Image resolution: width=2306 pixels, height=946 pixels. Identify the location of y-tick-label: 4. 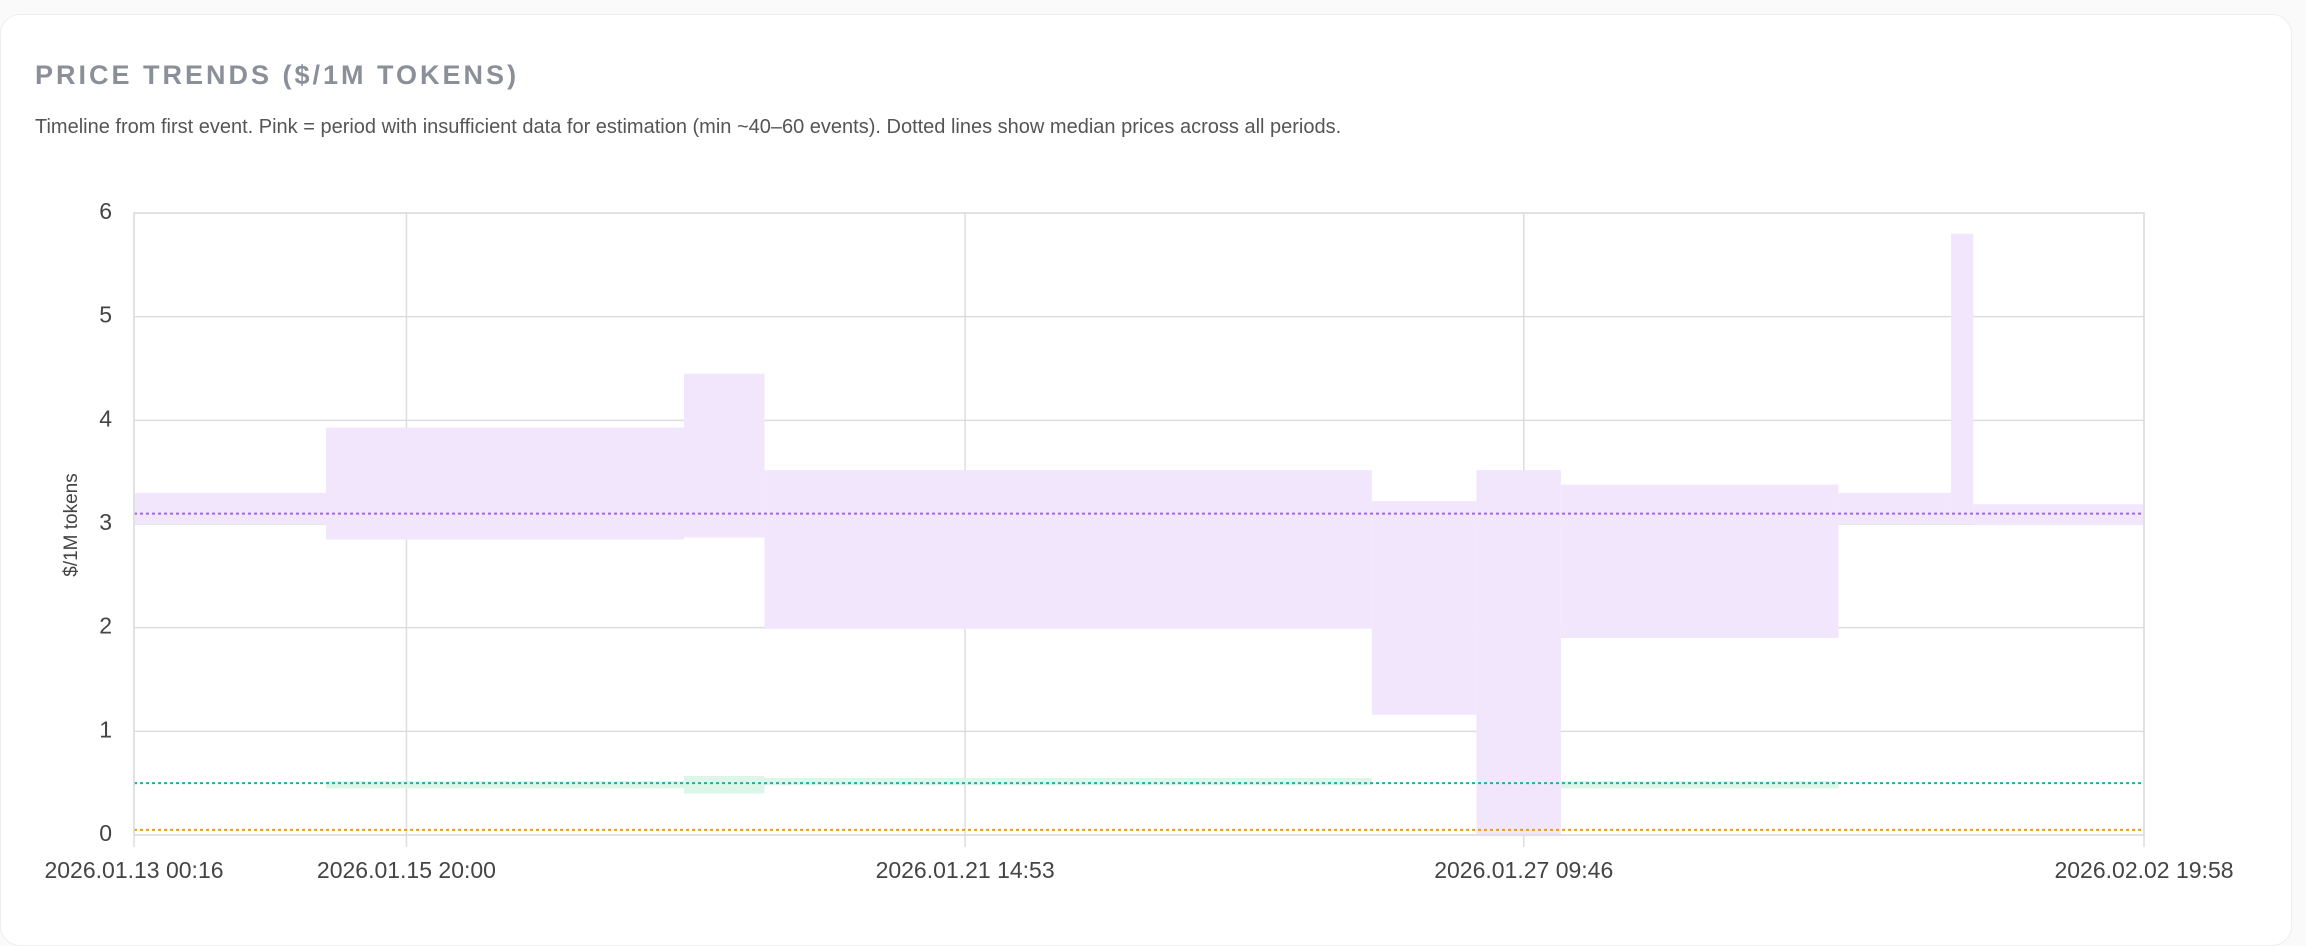
(105, 418).